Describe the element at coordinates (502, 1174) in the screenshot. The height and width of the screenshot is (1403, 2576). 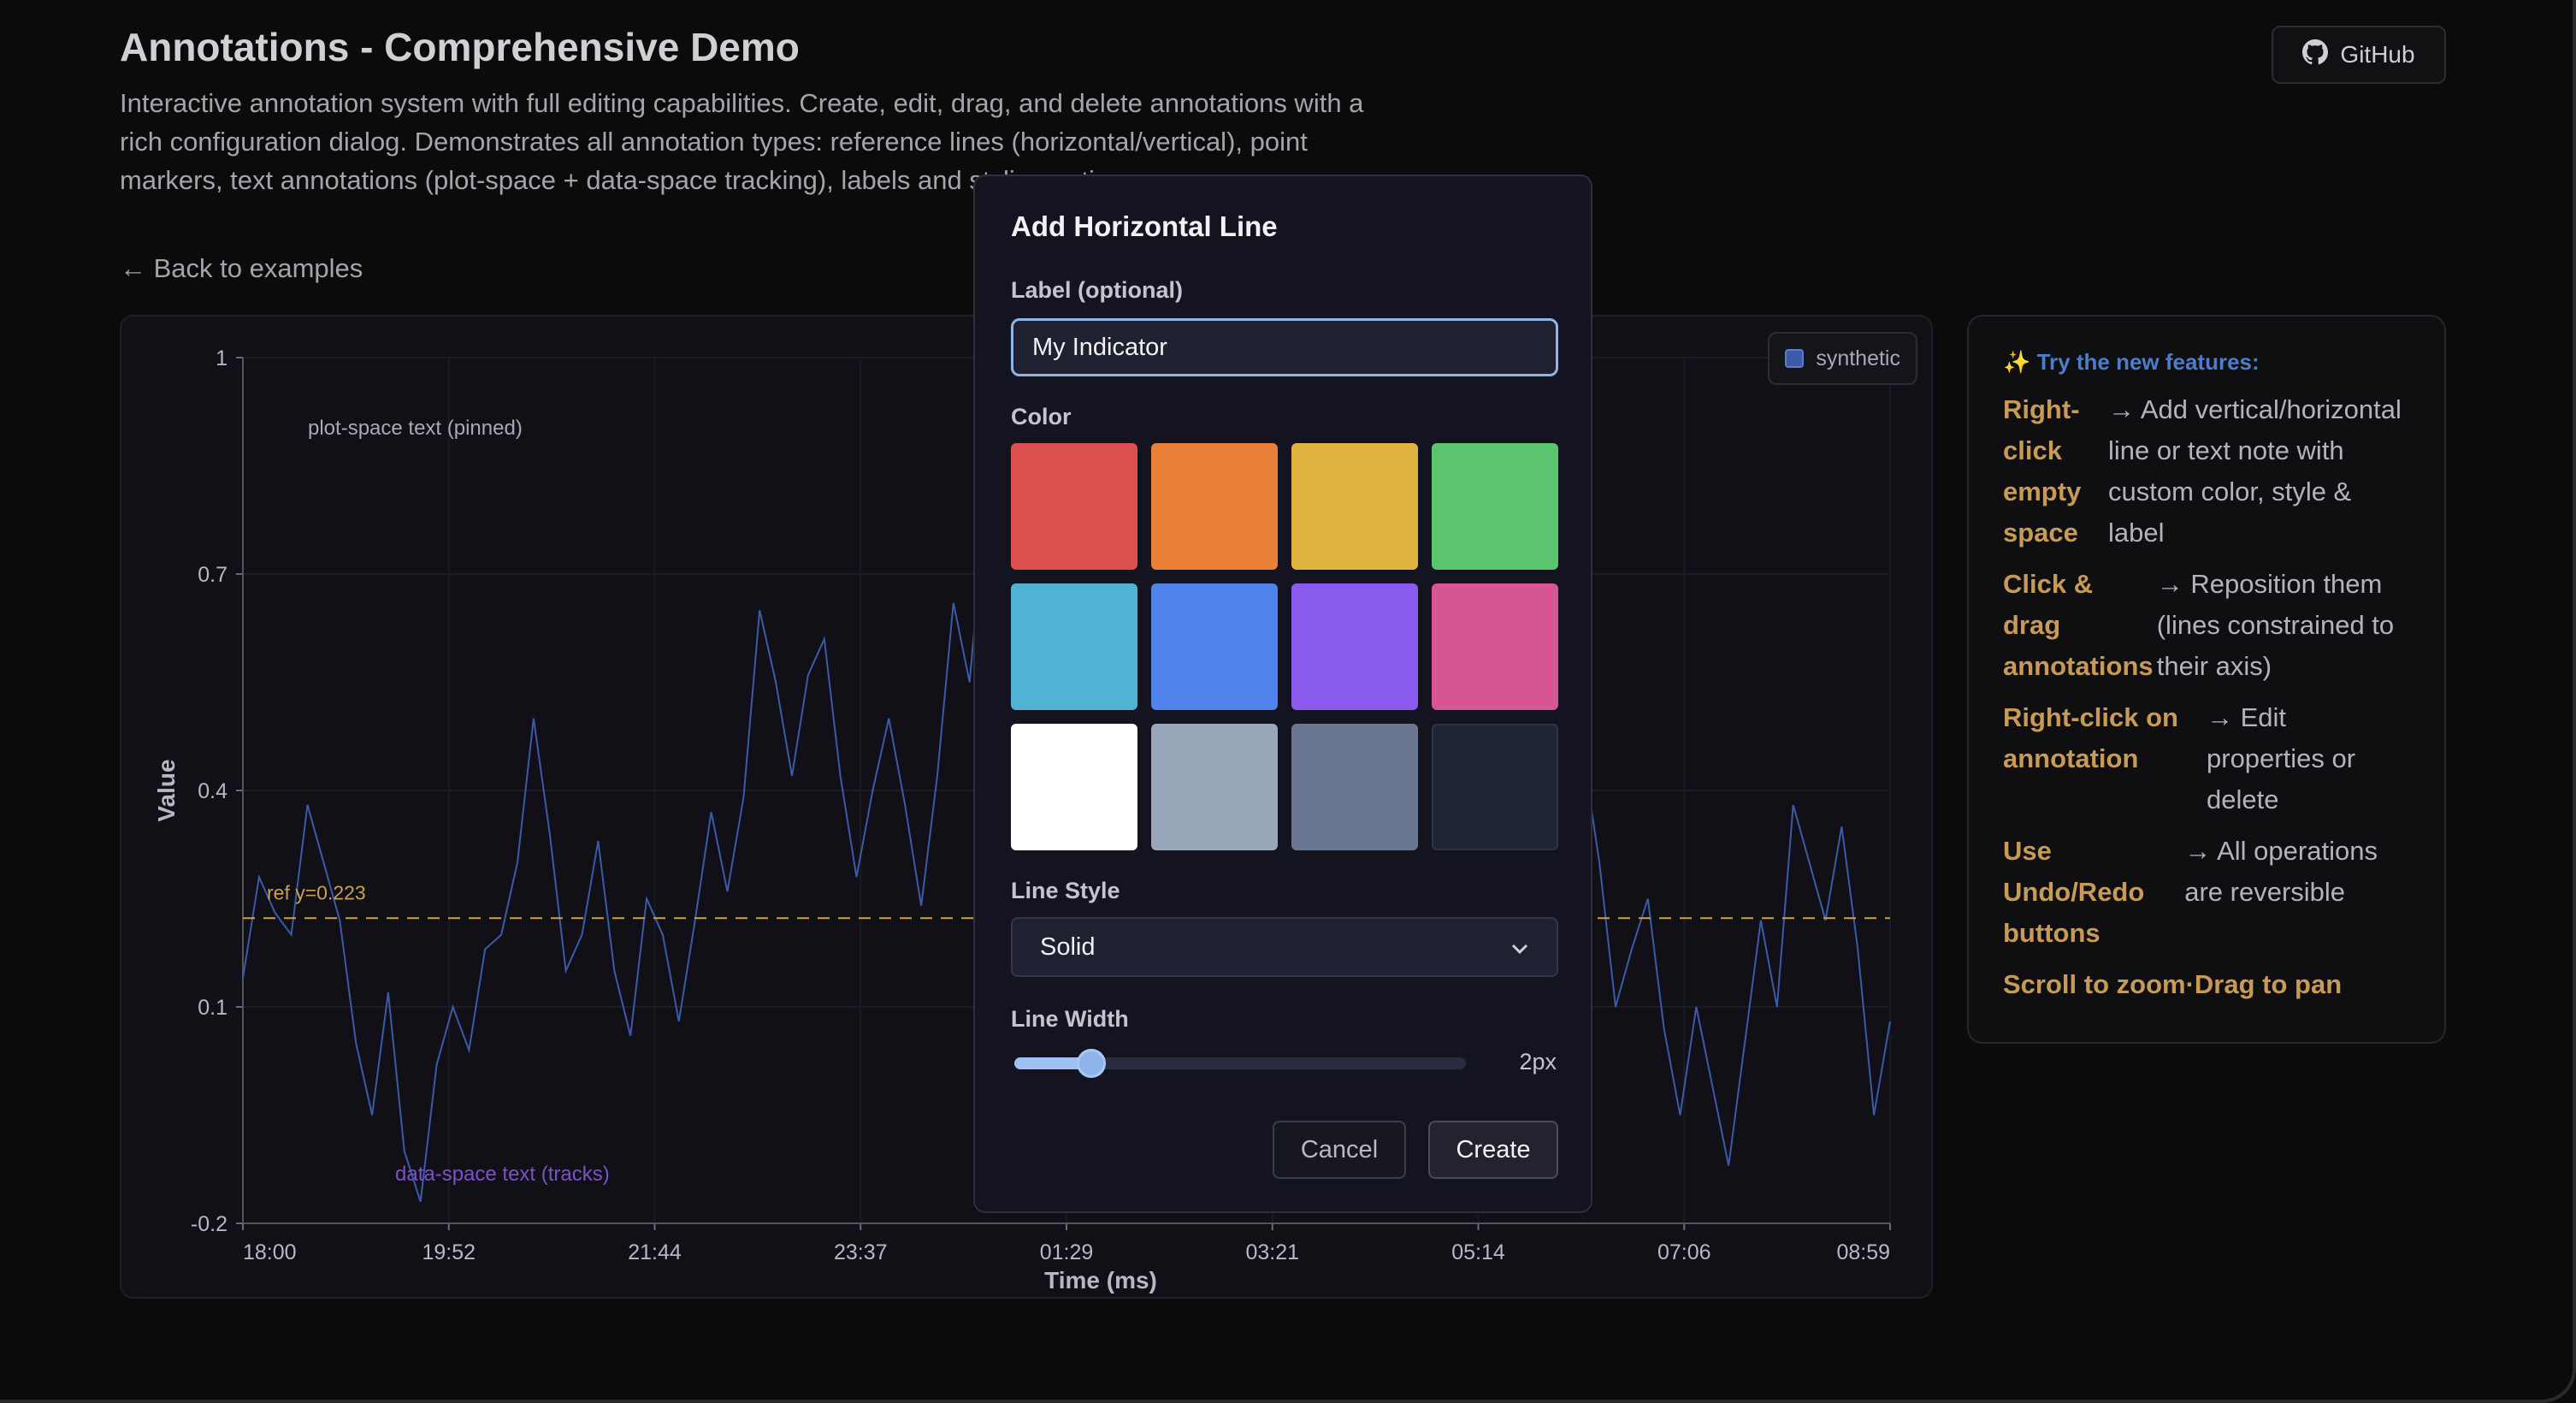
I see `data-space-text-annotation: data-space text (tracks)` at that location.